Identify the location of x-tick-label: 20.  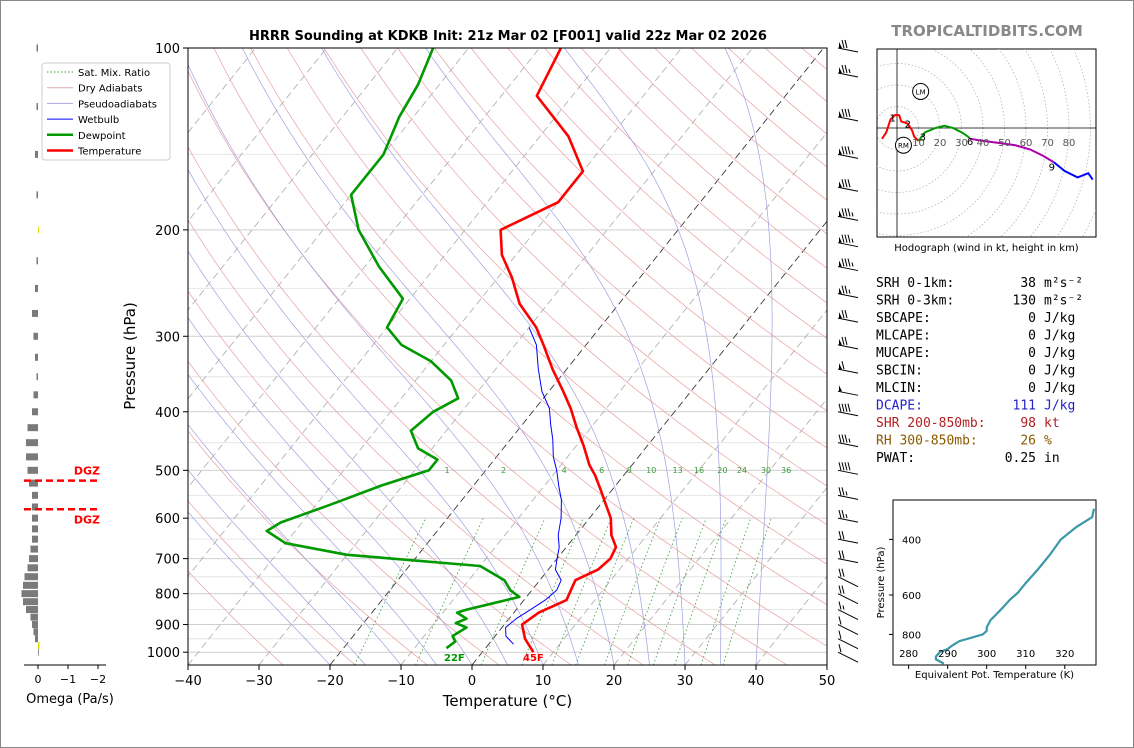
(614, 681).